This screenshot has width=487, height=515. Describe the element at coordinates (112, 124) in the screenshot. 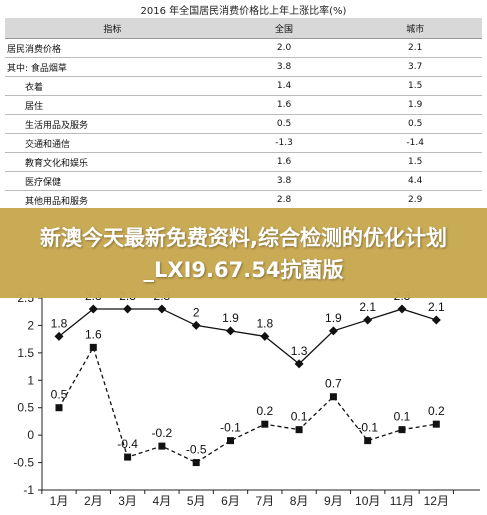

I see `row-label: 生活用品及服务` at that location.